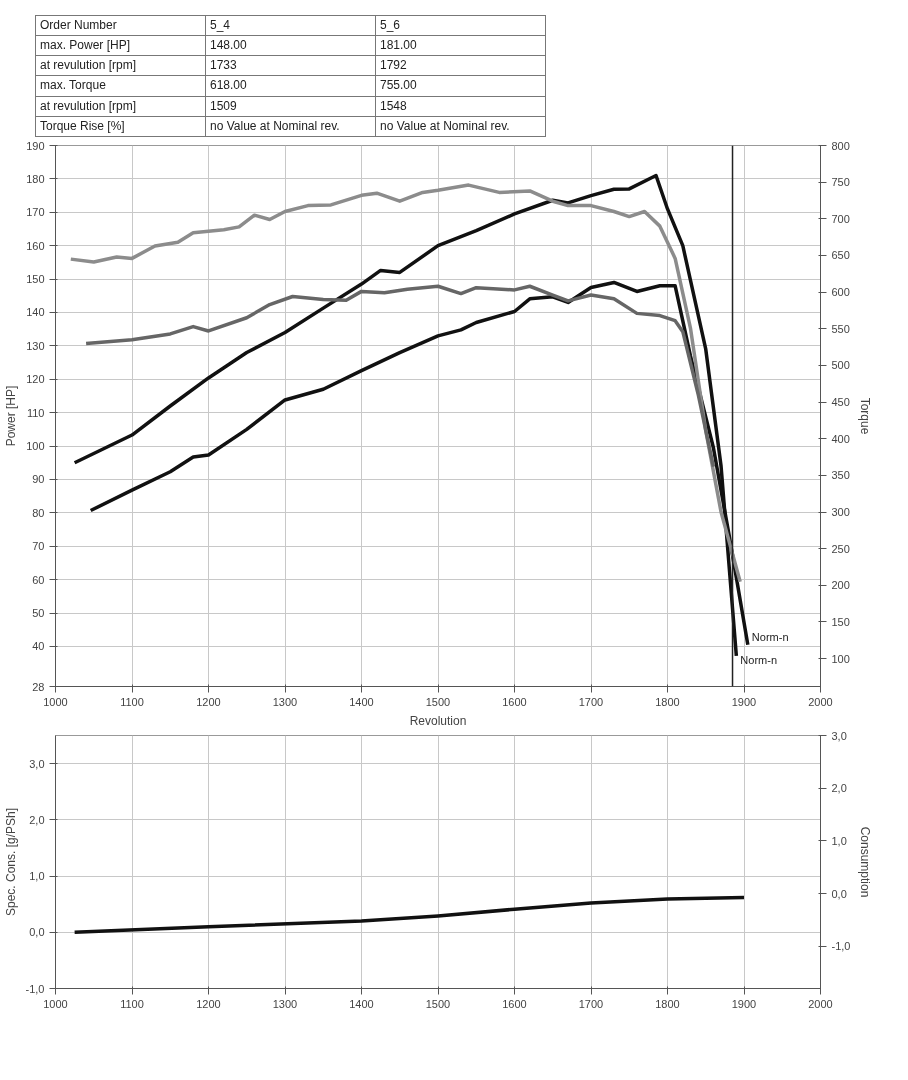 This screenshot has height=1080, width=908. I want to click on y-tick-label: 160, so click(35, 245).